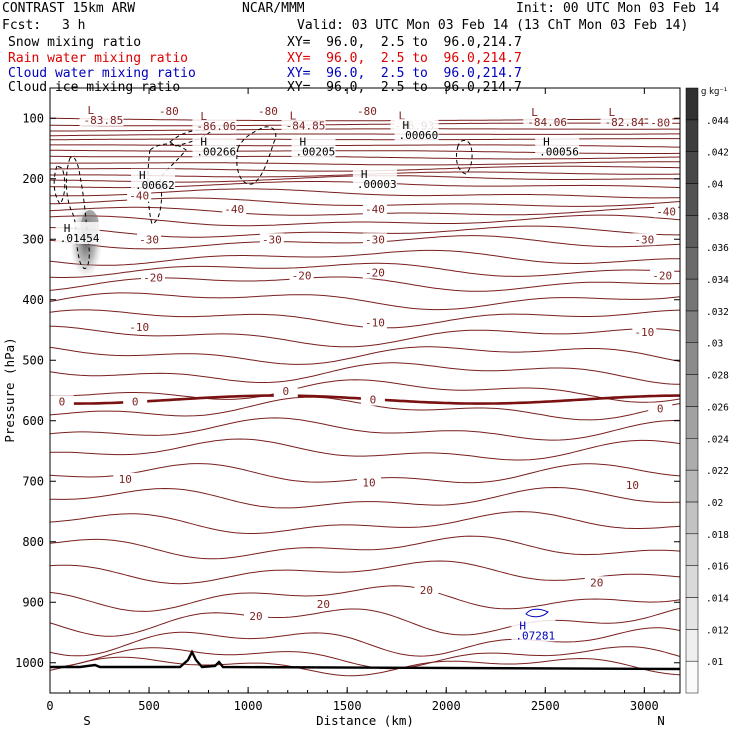 This screenshot has width=740, height=740. Describe the element at coordinates (33, 118) in the screenshot. I see `y-tick-label: 100` at that location.